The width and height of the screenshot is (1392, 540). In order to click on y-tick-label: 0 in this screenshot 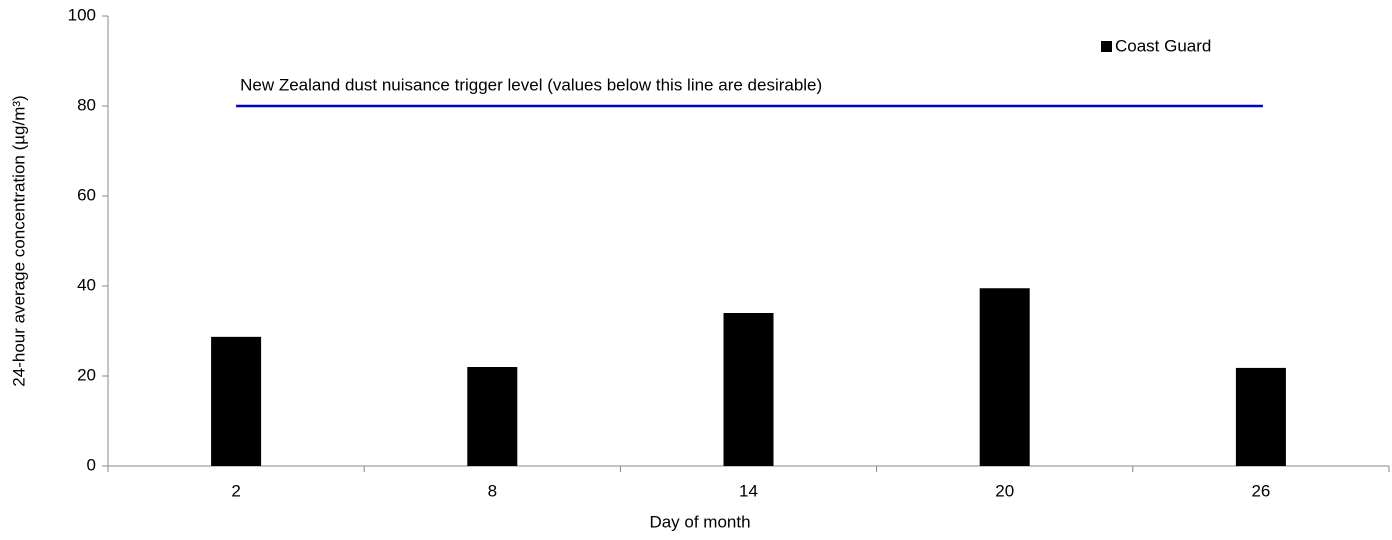, I will do `click(91, 464)`.